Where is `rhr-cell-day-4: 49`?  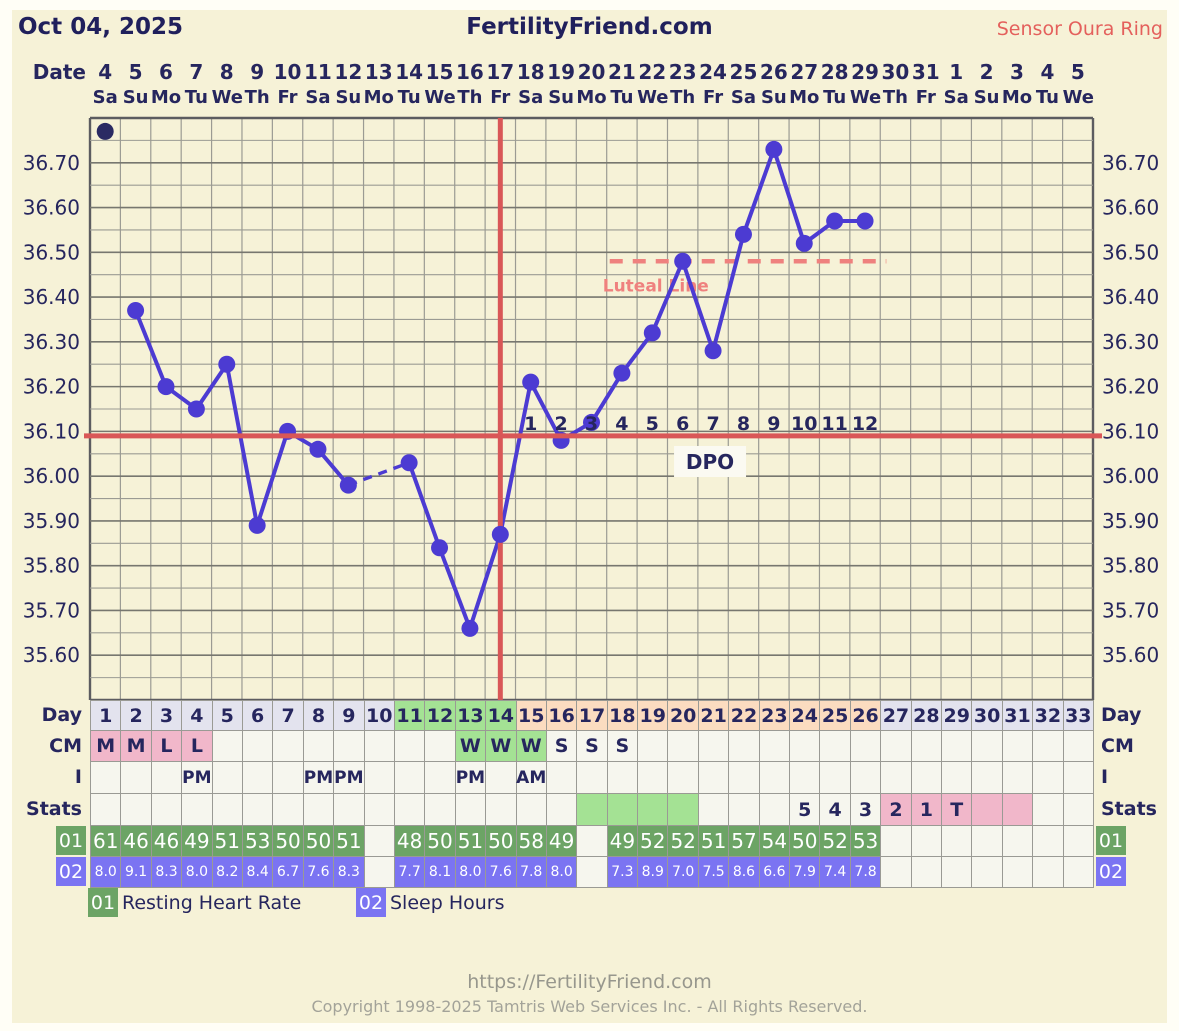 rhr-cell-day-4: 49 is located at coordinates (197, 841).